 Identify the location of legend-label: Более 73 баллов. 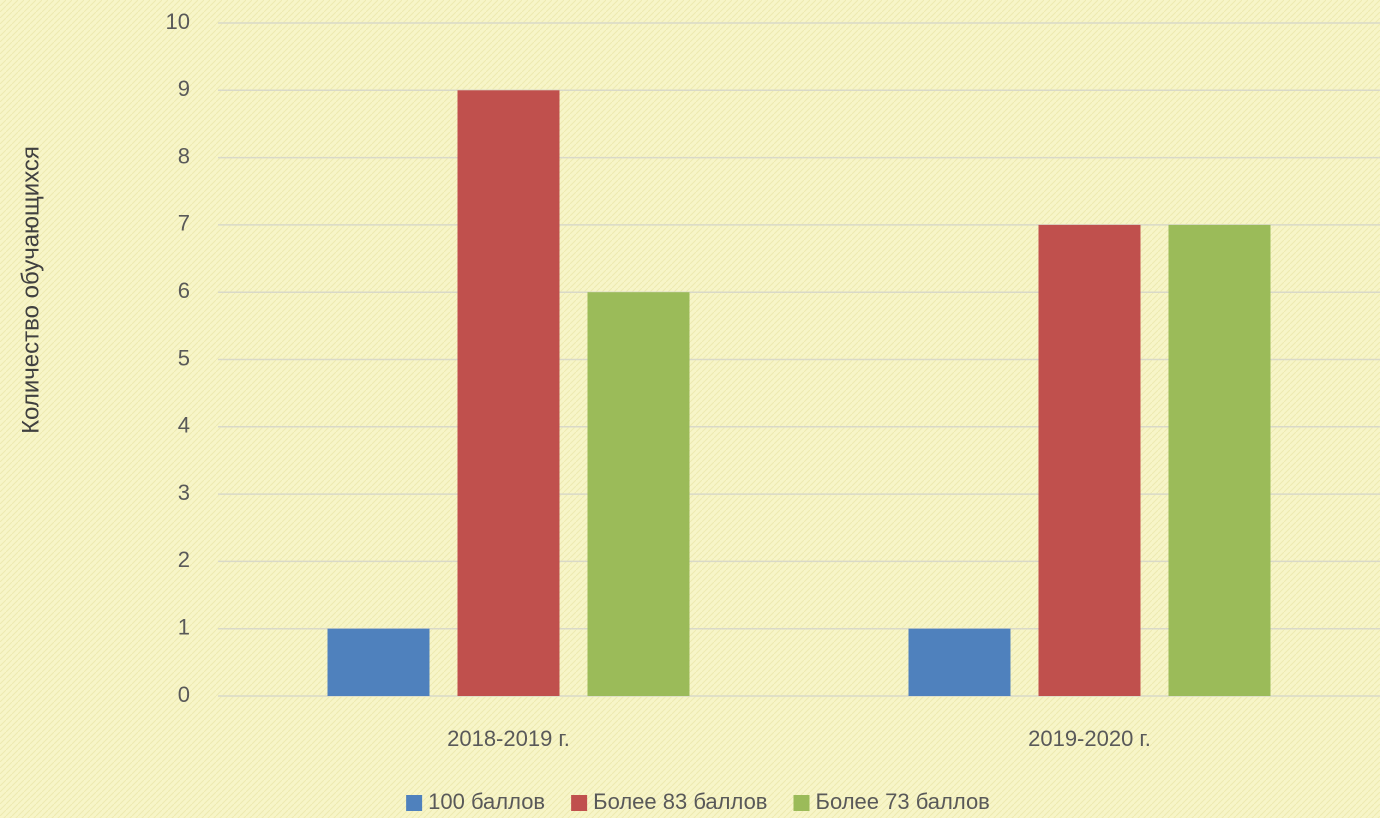
(903, 801).